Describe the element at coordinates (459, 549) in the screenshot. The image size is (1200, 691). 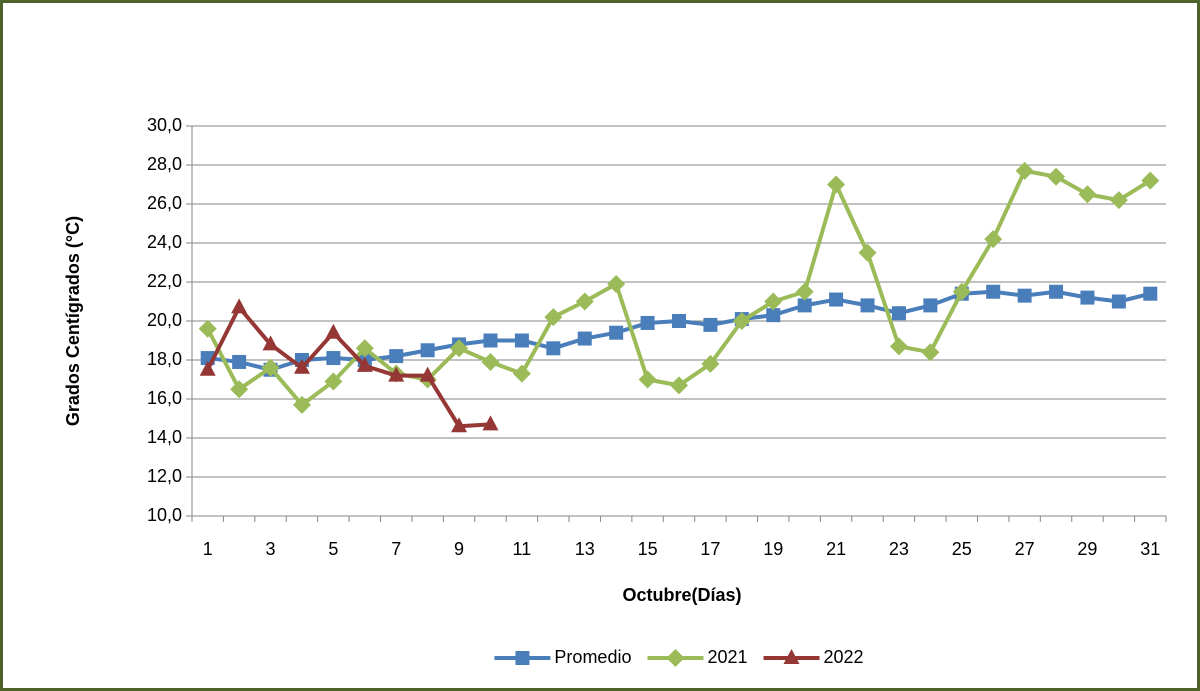
I see `x-tick-label: 9` at that location.